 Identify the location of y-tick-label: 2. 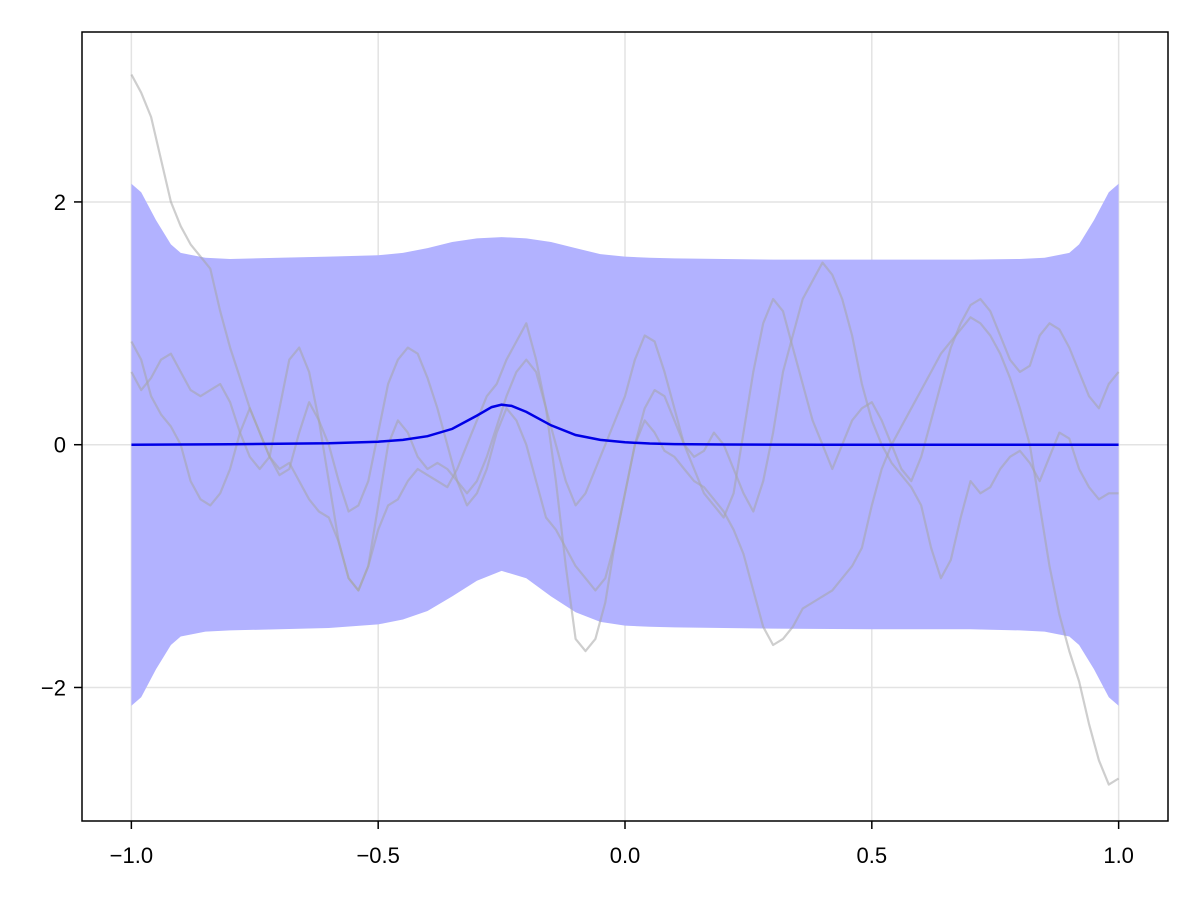
(60, 202).